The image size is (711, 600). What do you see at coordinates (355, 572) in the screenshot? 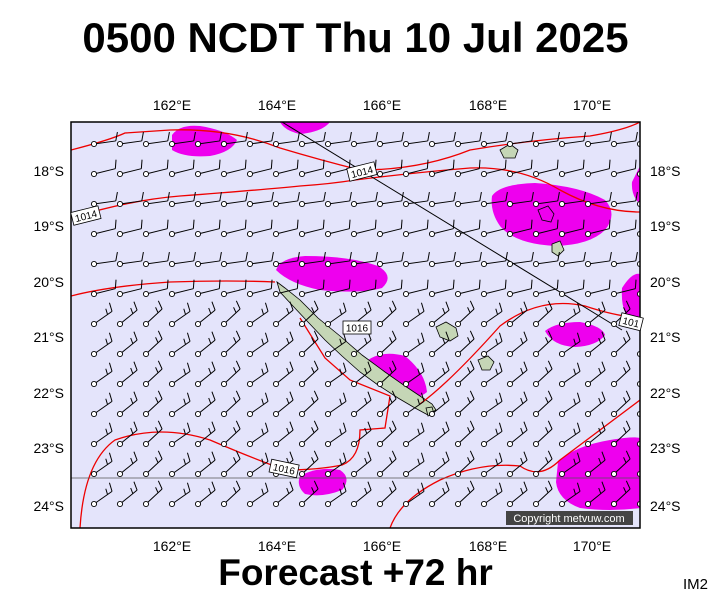
I see `forecast-label: Forecast +72 hr` at bounding box center [355, 572].